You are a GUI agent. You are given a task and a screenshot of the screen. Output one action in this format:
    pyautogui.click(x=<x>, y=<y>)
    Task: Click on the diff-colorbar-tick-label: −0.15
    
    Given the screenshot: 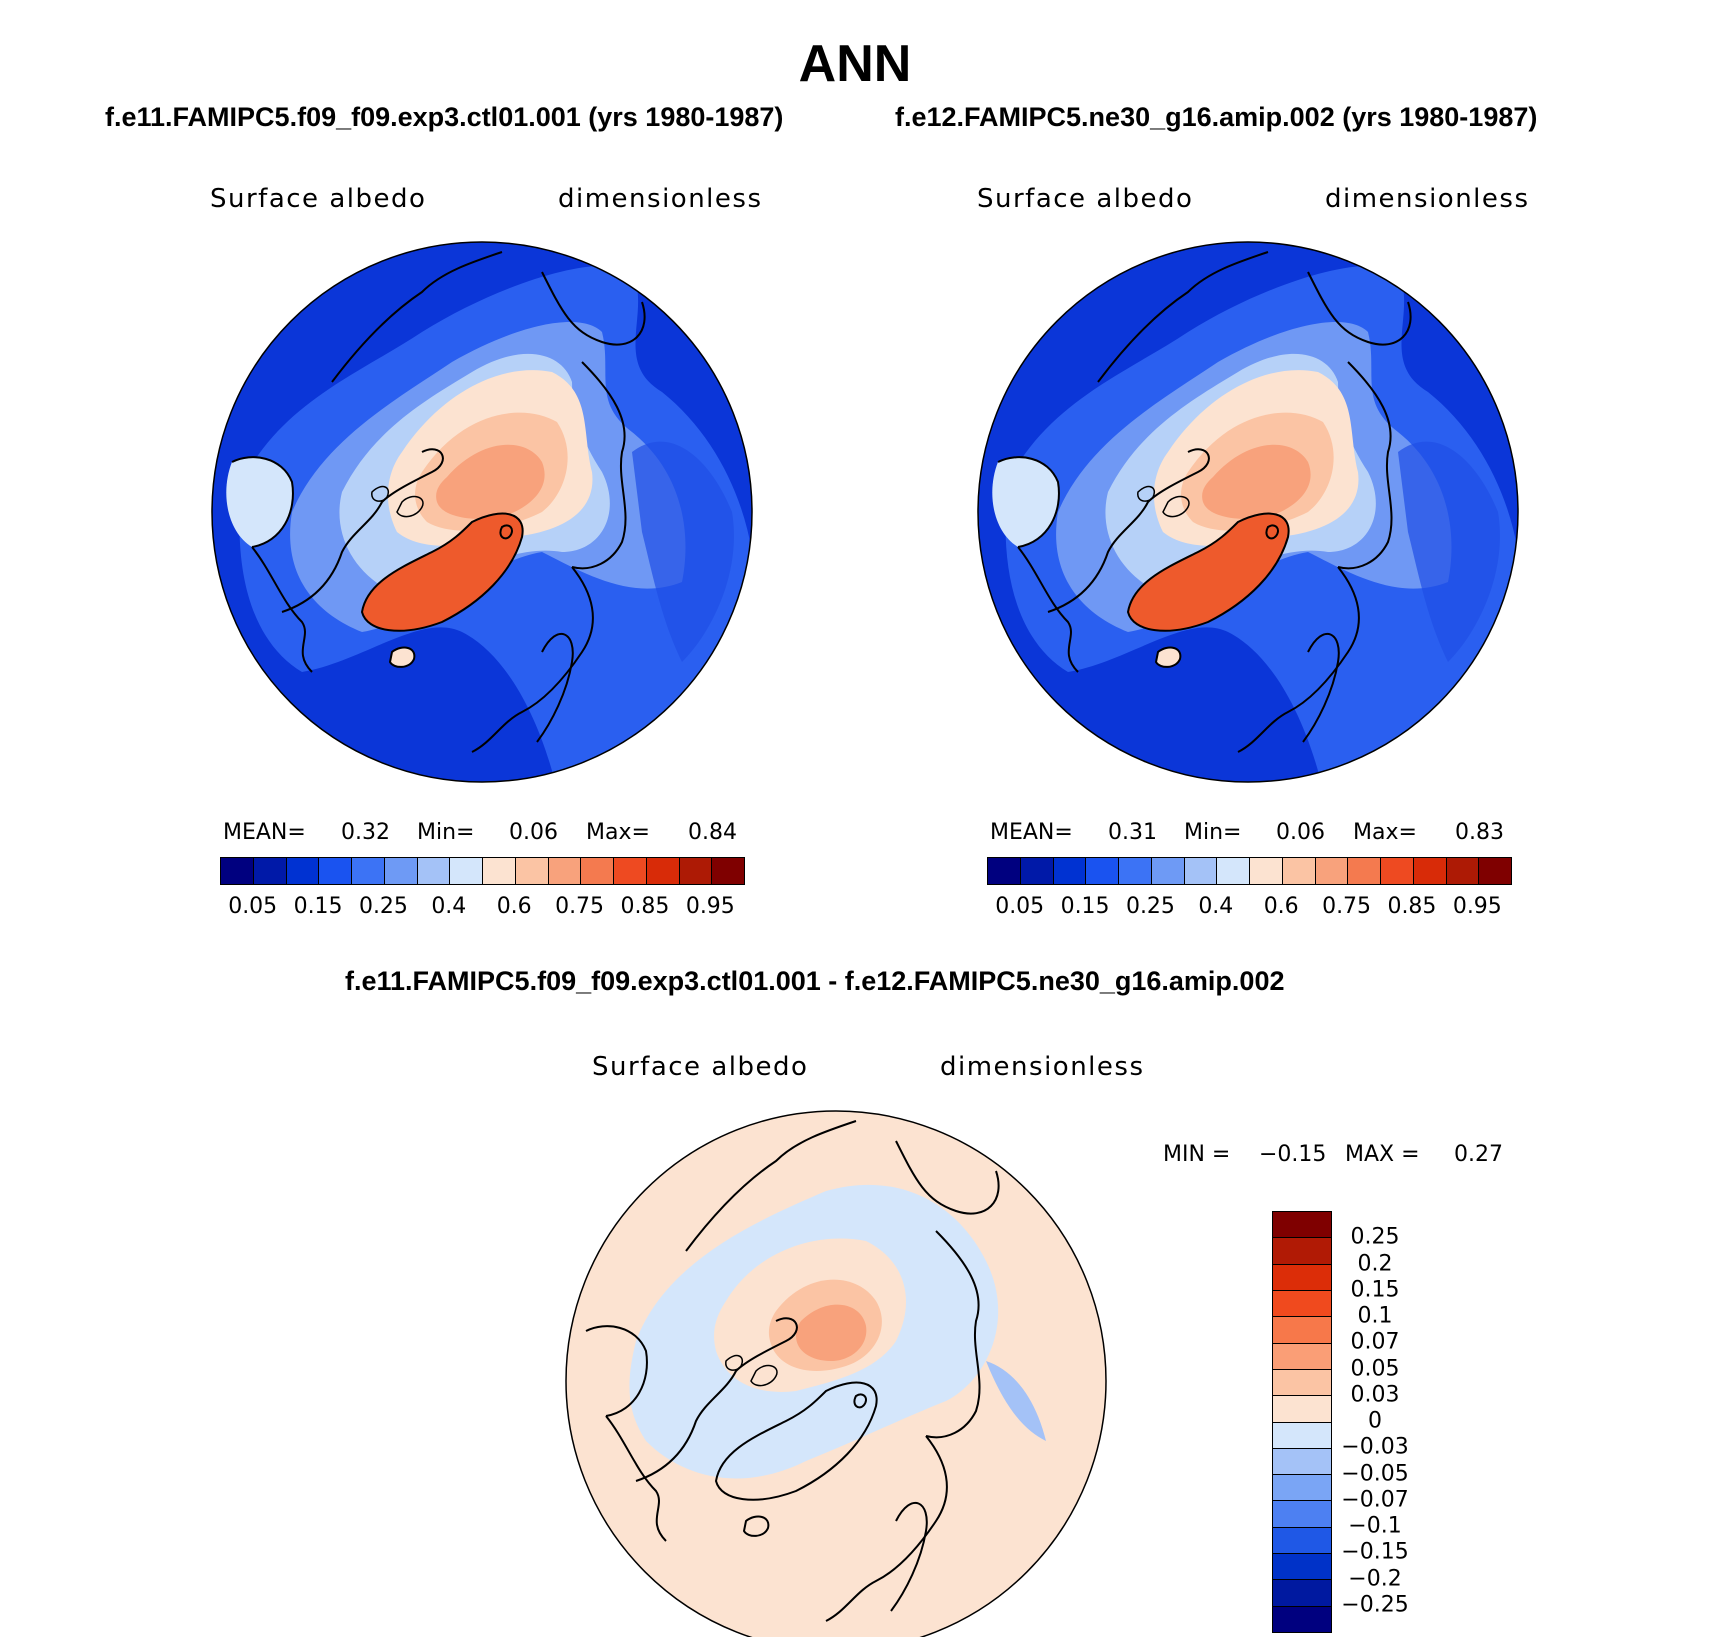 What is the action you would take?
    pyautogui.click(x=1375, y=1552)
    